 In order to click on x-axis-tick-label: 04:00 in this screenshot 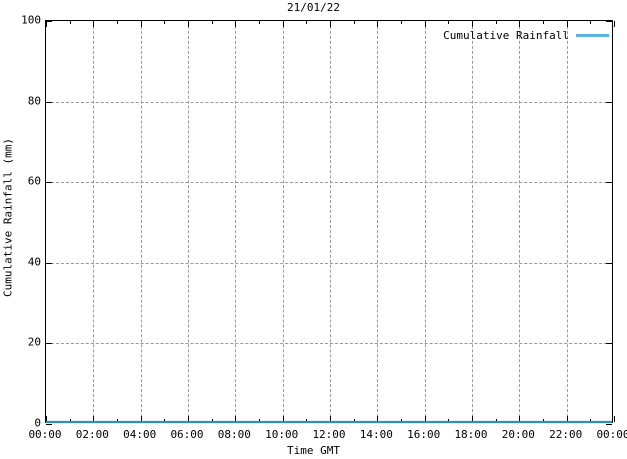, I will do `click(140, 434)`.